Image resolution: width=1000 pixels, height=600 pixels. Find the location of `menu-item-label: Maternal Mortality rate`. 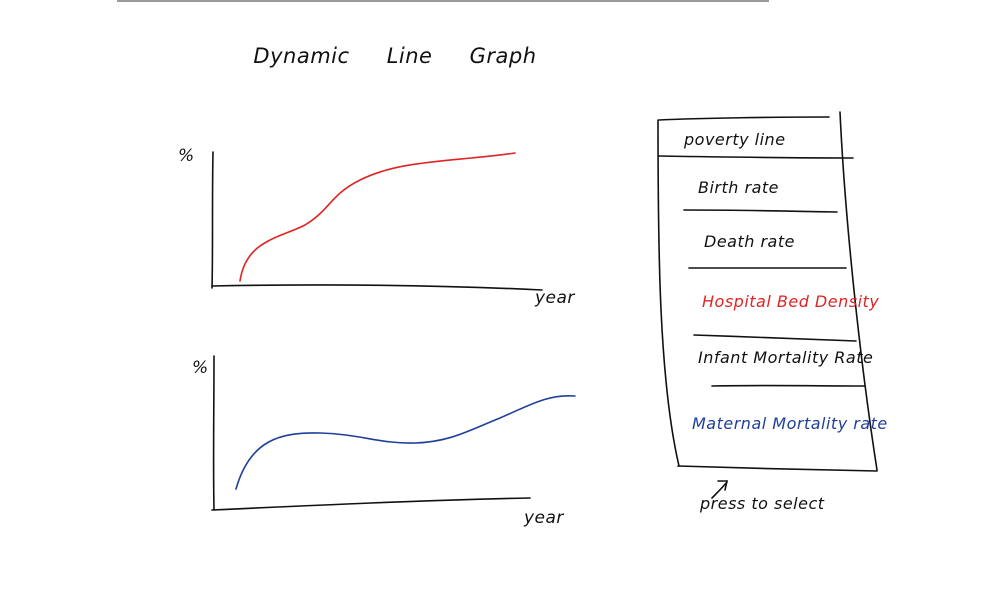

menu-item-label: Maternal Mortality rate is located at coordinates (790, 423).